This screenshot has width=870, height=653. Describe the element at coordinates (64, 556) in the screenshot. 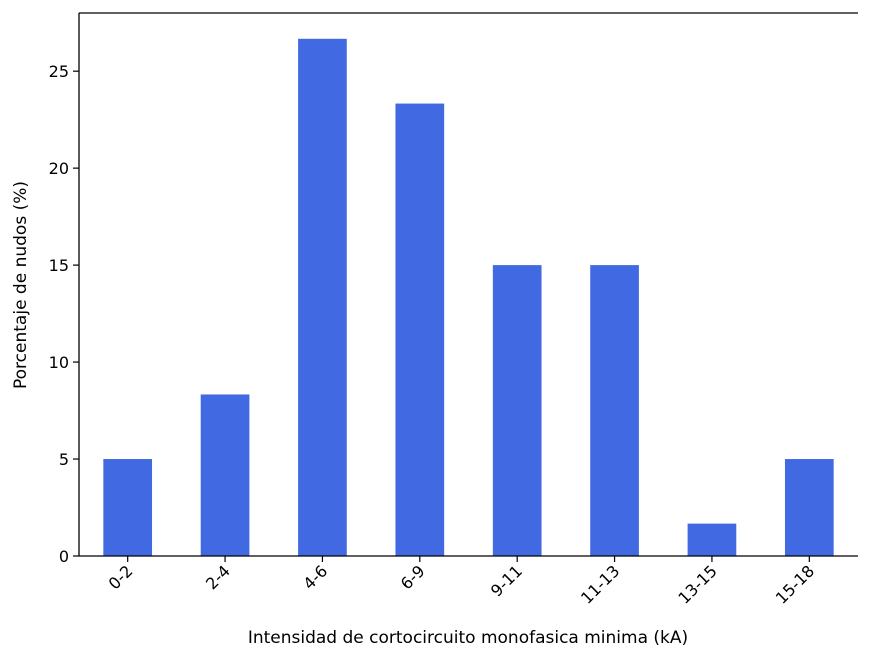

I see `y-tick-label: 0` at that location.